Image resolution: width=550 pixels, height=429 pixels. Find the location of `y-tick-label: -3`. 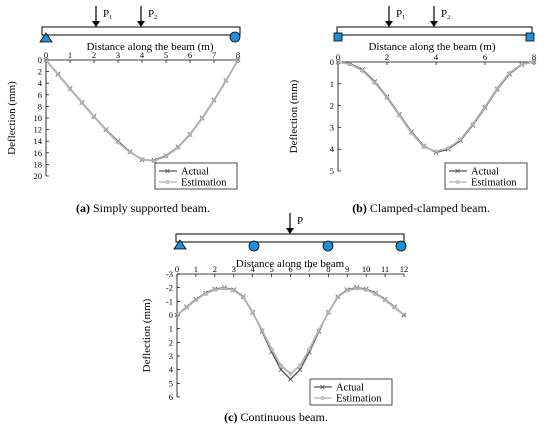

y-tick-label: -3 is located at coordinates (169, 274).